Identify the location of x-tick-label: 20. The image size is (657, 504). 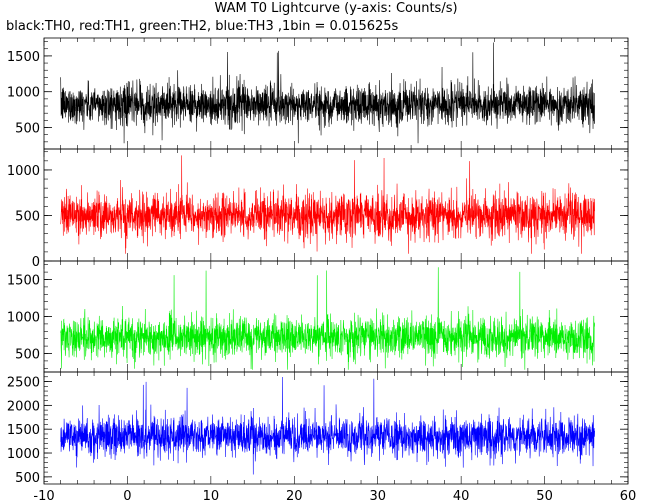
(294, 496).